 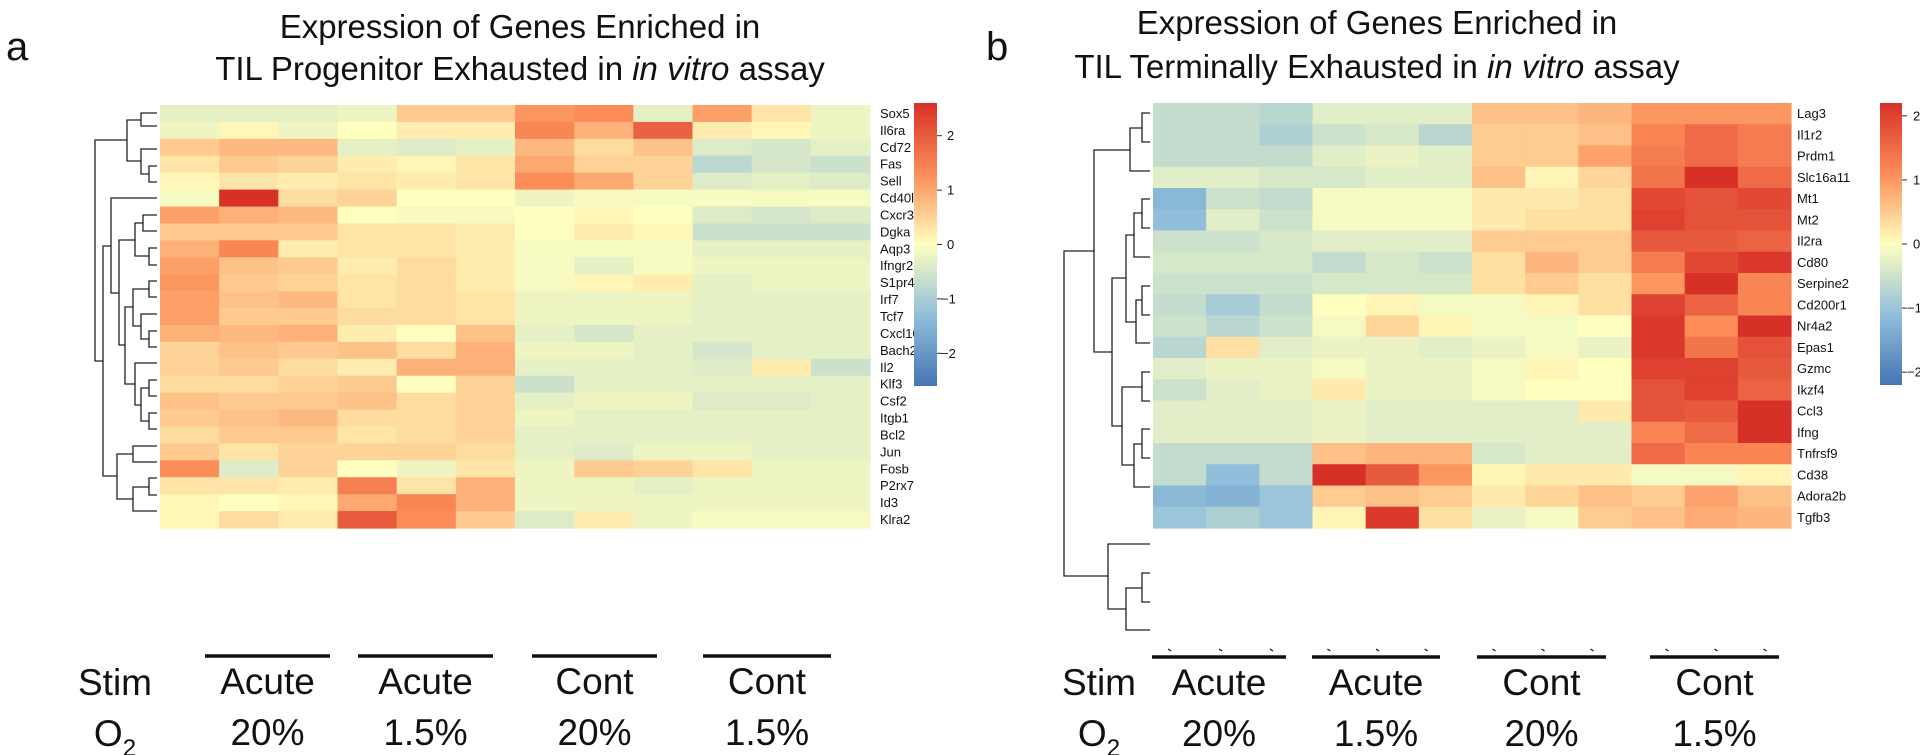 What do you see at coordinates (767, 732) in the screenshot?
I see `group-o2-label: 1.5%` at bounding box center [767, 732].